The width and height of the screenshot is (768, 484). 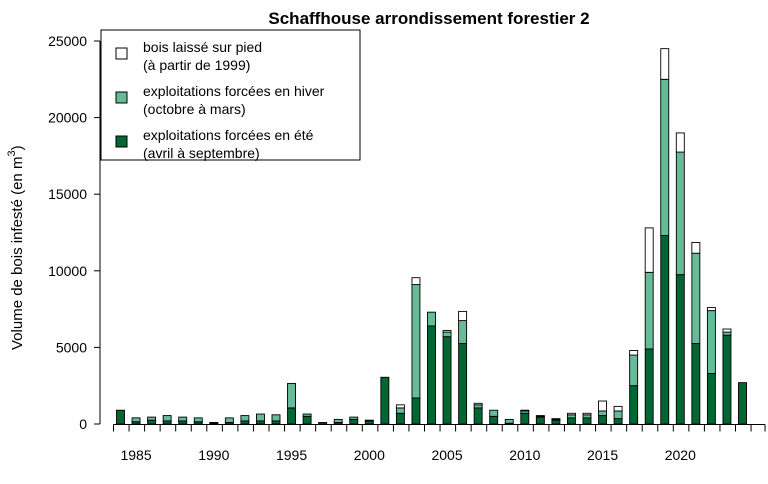 I want to click on bar-summer-2011, so click(x=540, y=420).